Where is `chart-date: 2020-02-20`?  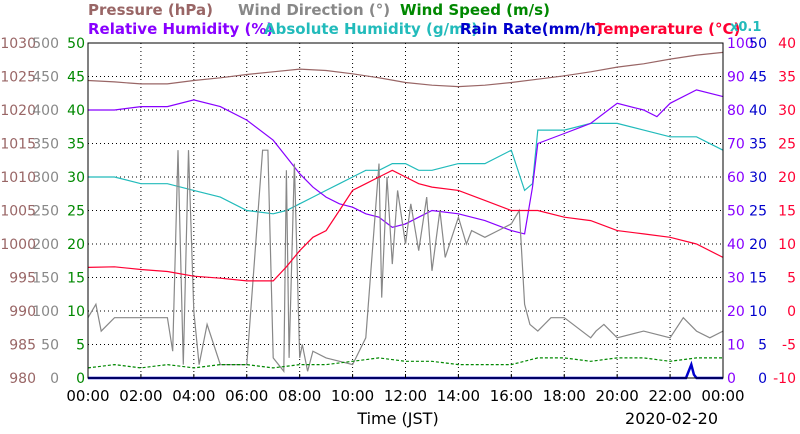
chart-date: 2020-02-20 is located at coordinates (671, 418).